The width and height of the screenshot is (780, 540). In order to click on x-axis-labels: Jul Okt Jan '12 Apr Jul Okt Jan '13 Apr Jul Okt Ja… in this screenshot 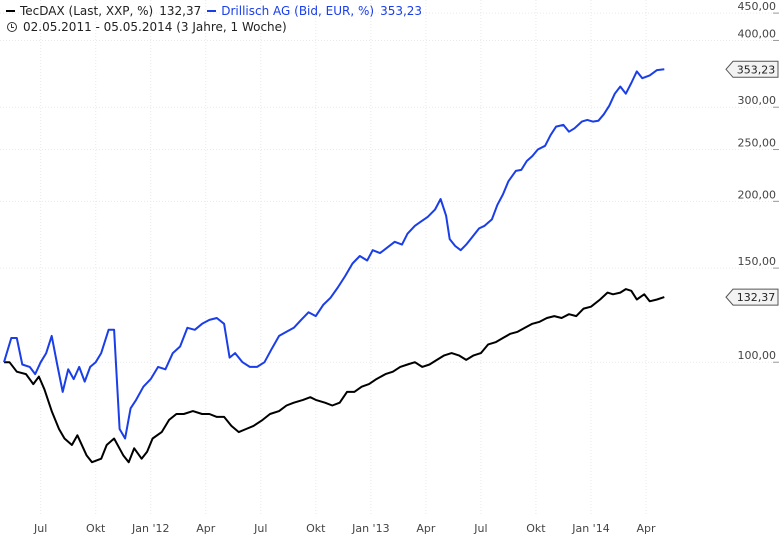, I will do `click(344, 528)`.